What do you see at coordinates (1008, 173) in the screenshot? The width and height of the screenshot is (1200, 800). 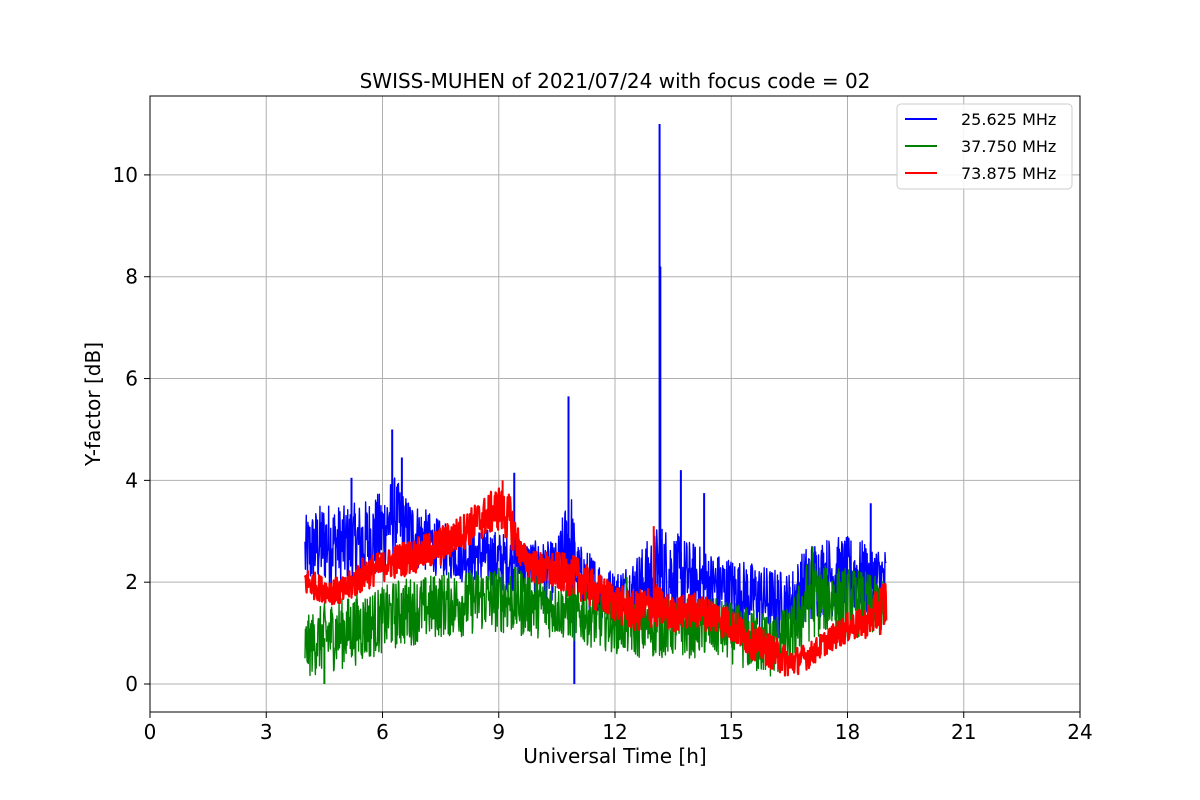 I see `legend-label: 73.875 MHz` at bounding box center [1008, 173].